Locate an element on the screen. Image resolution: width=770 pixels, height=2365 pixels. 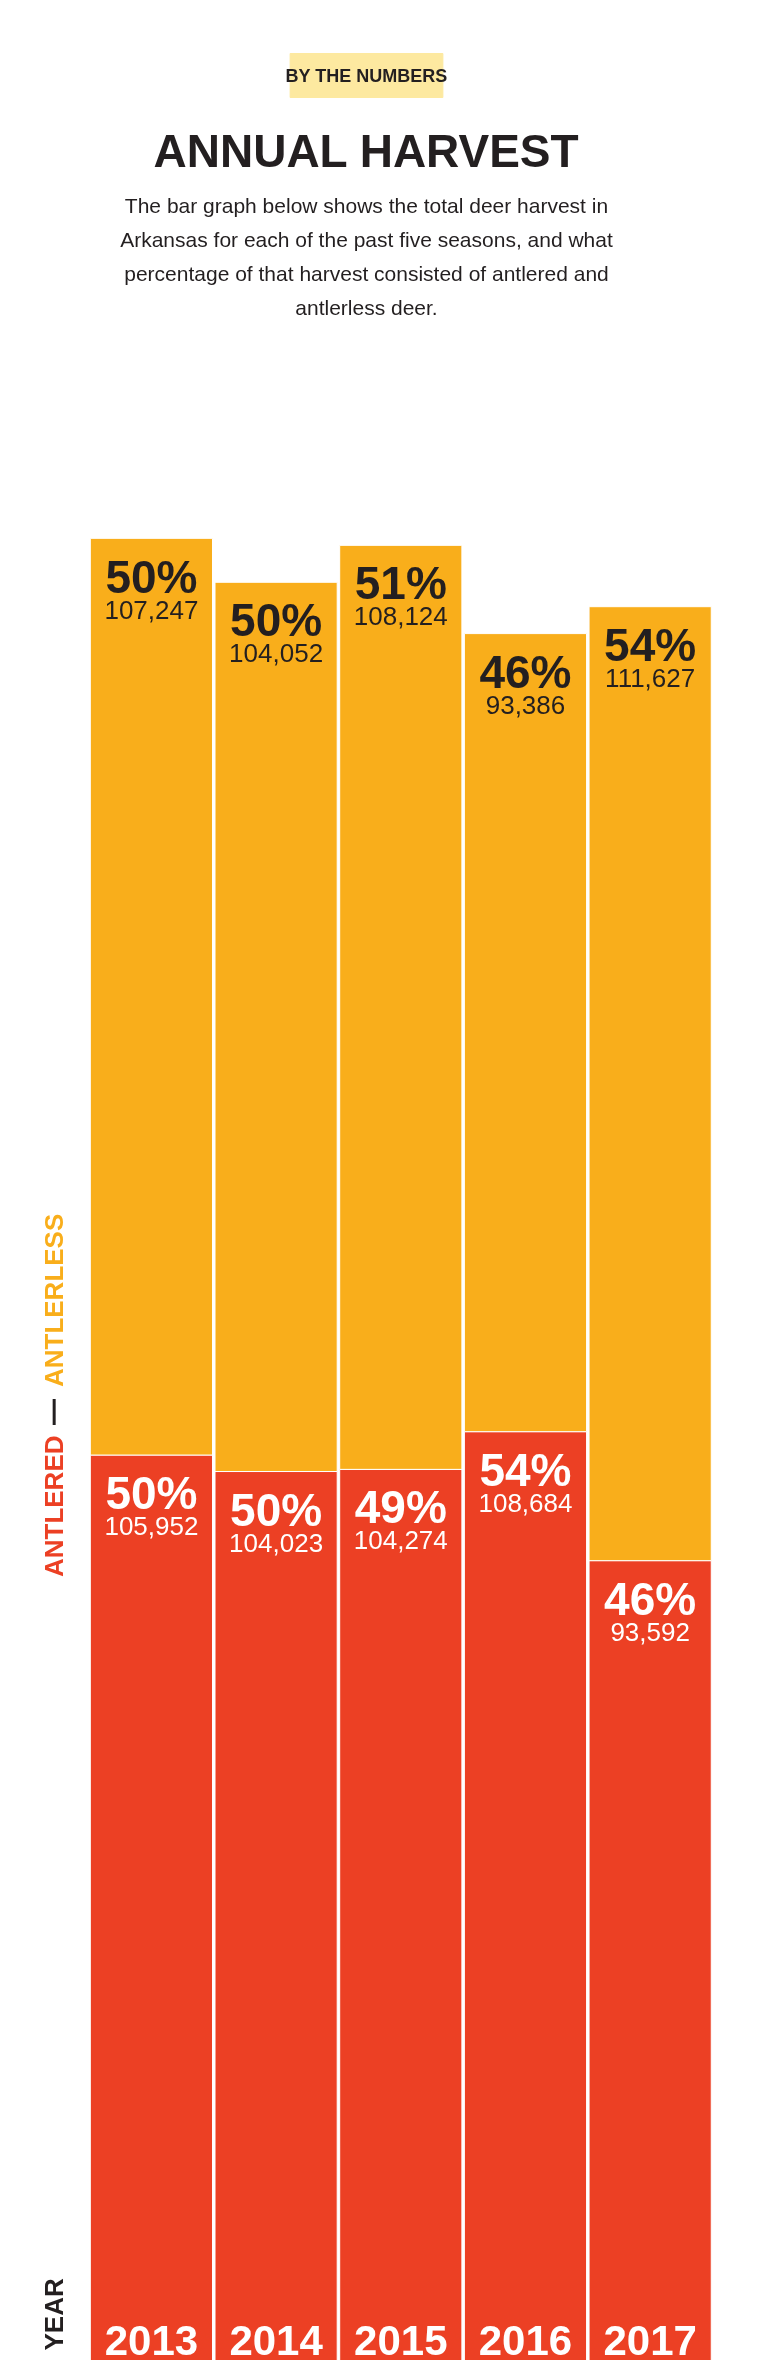
chart-title: ANNUAL HARVEST is located at coordinates (366, 150).